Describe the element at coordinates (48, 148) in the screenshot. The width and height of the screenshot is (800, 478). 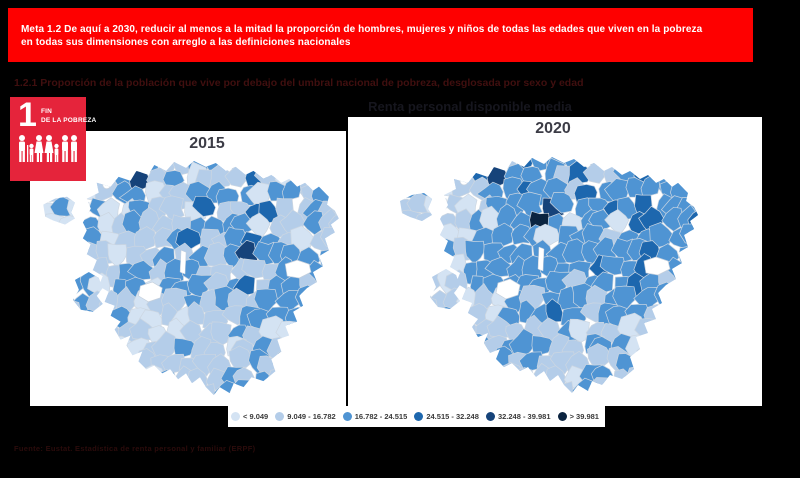
I see `family-pictogram-icon` at that location.